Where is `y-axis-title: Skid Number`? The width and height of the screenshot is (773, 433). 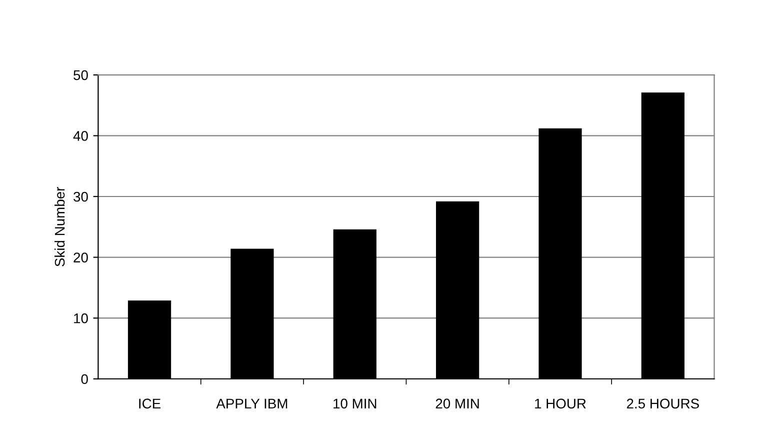
y-axis-title: Skid Number is located at coordinates (59, 226).